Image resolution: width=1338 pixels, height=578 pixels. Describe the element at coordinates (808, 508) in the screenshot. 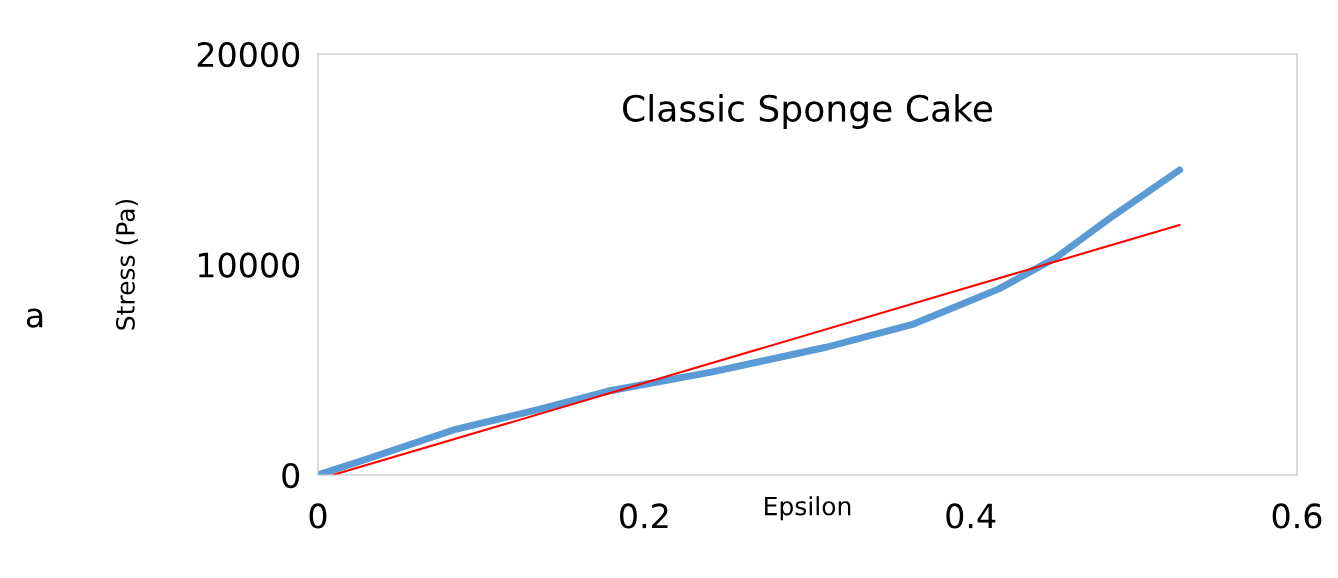

I see `x-axis-title: Epsilon` at that location.